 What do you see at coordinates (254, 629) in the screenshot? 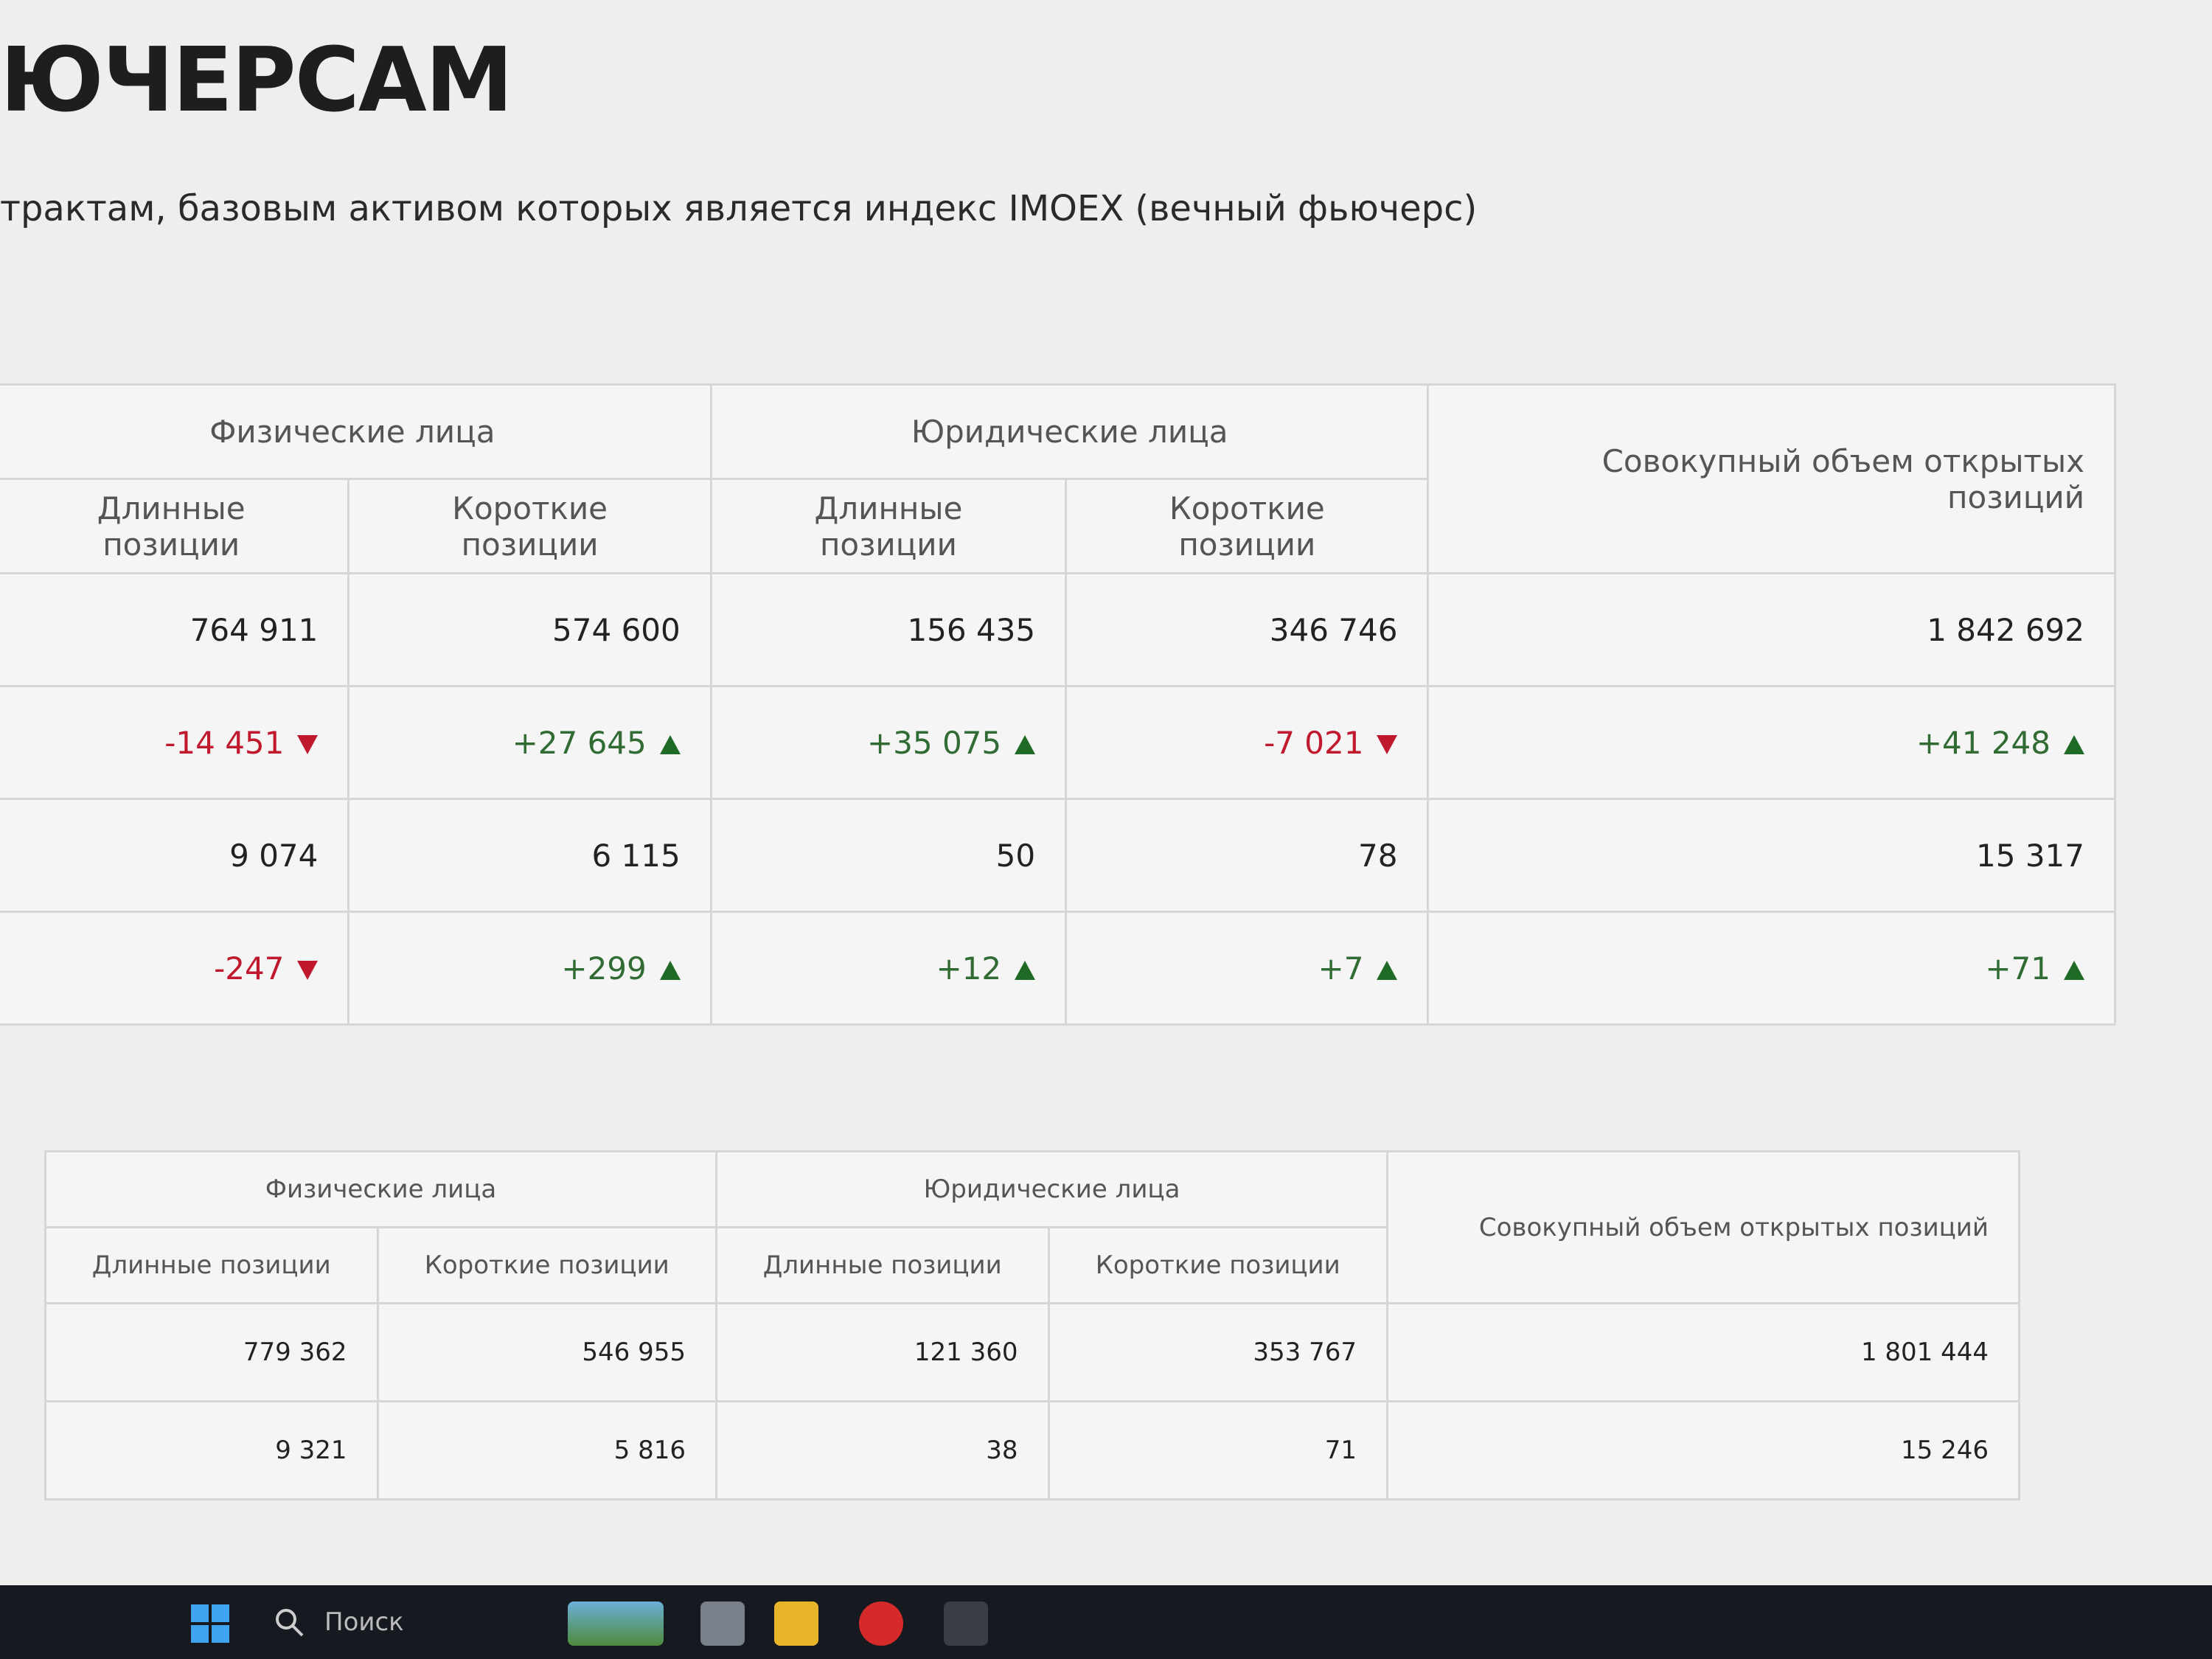
I see `cell-value: 764 911` at bounding box center [254, 629].